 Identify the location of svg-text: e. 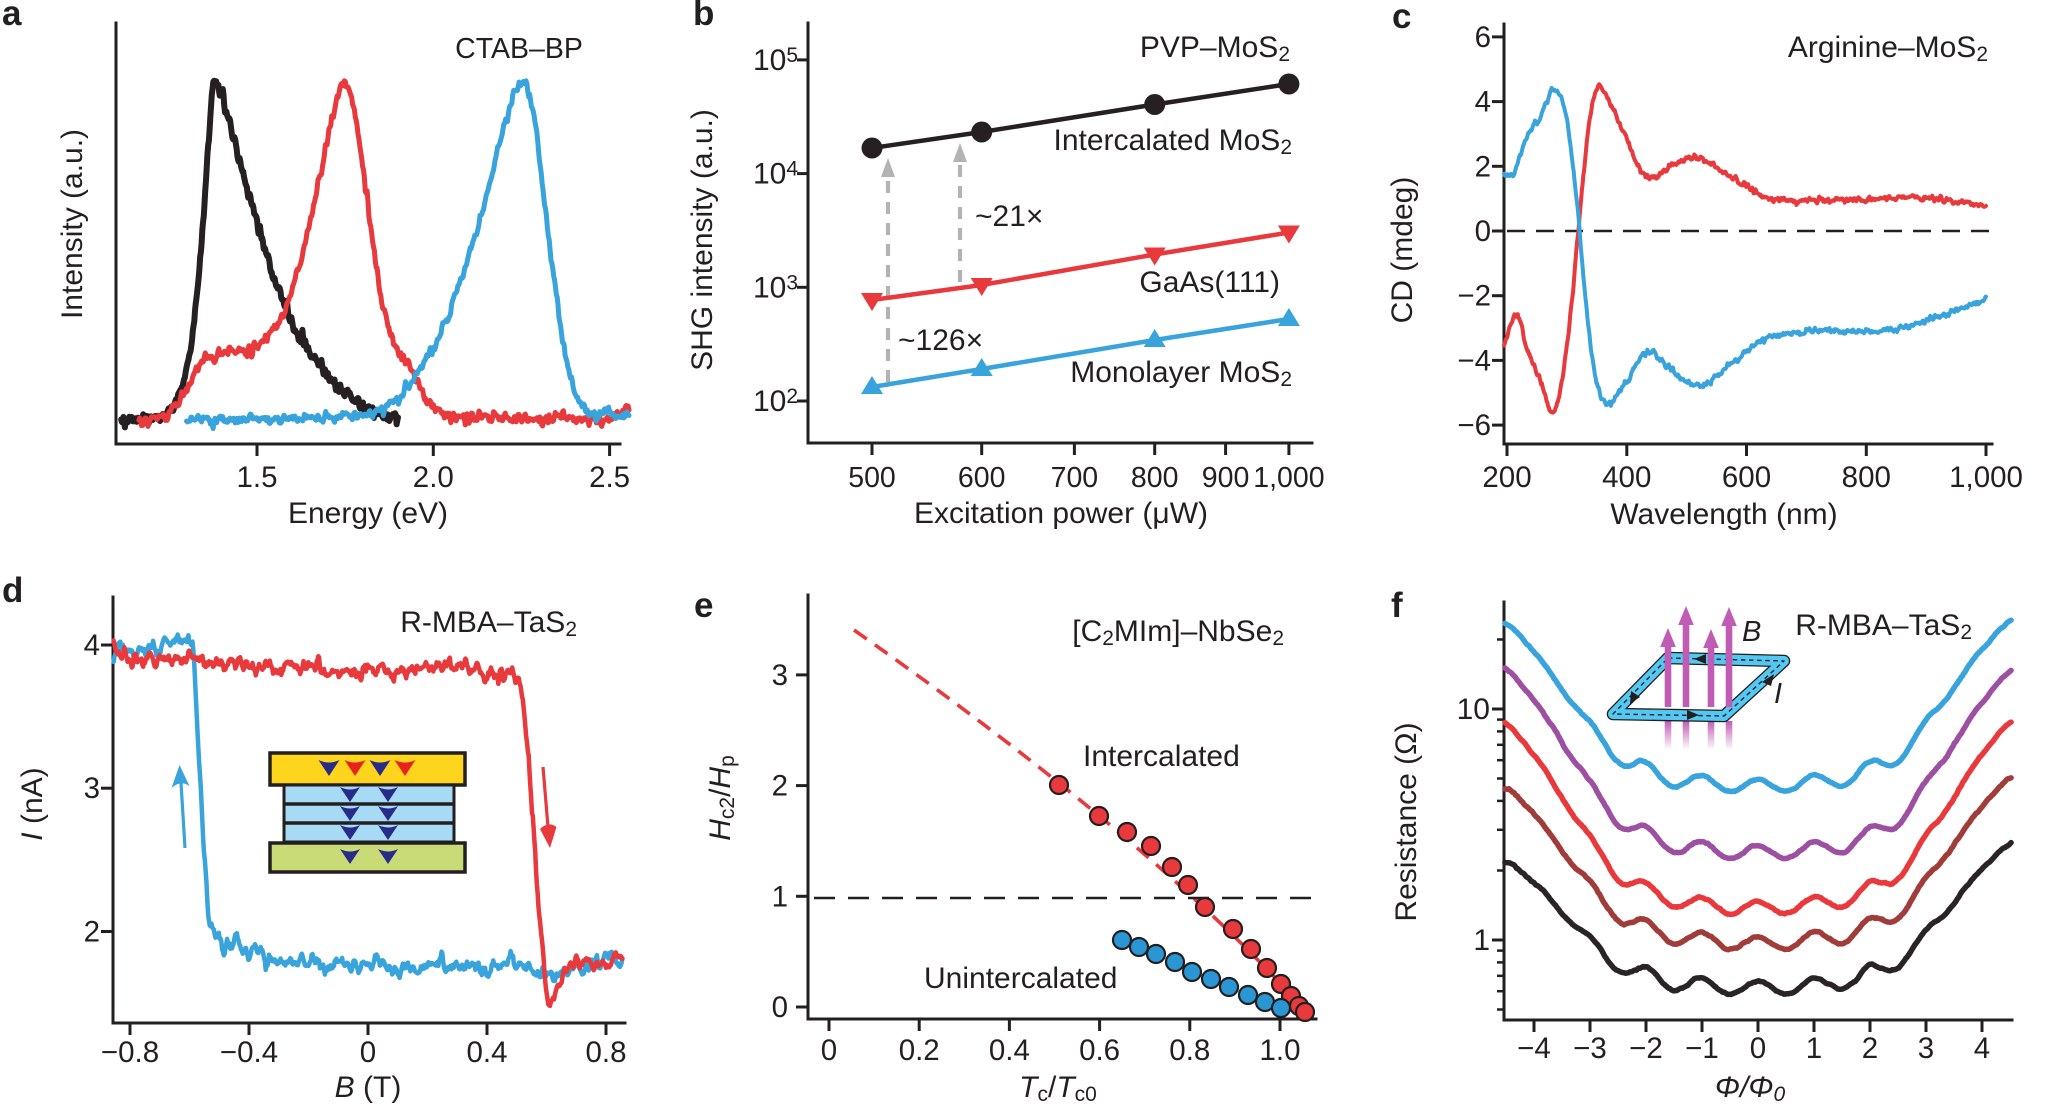
(703, 605).